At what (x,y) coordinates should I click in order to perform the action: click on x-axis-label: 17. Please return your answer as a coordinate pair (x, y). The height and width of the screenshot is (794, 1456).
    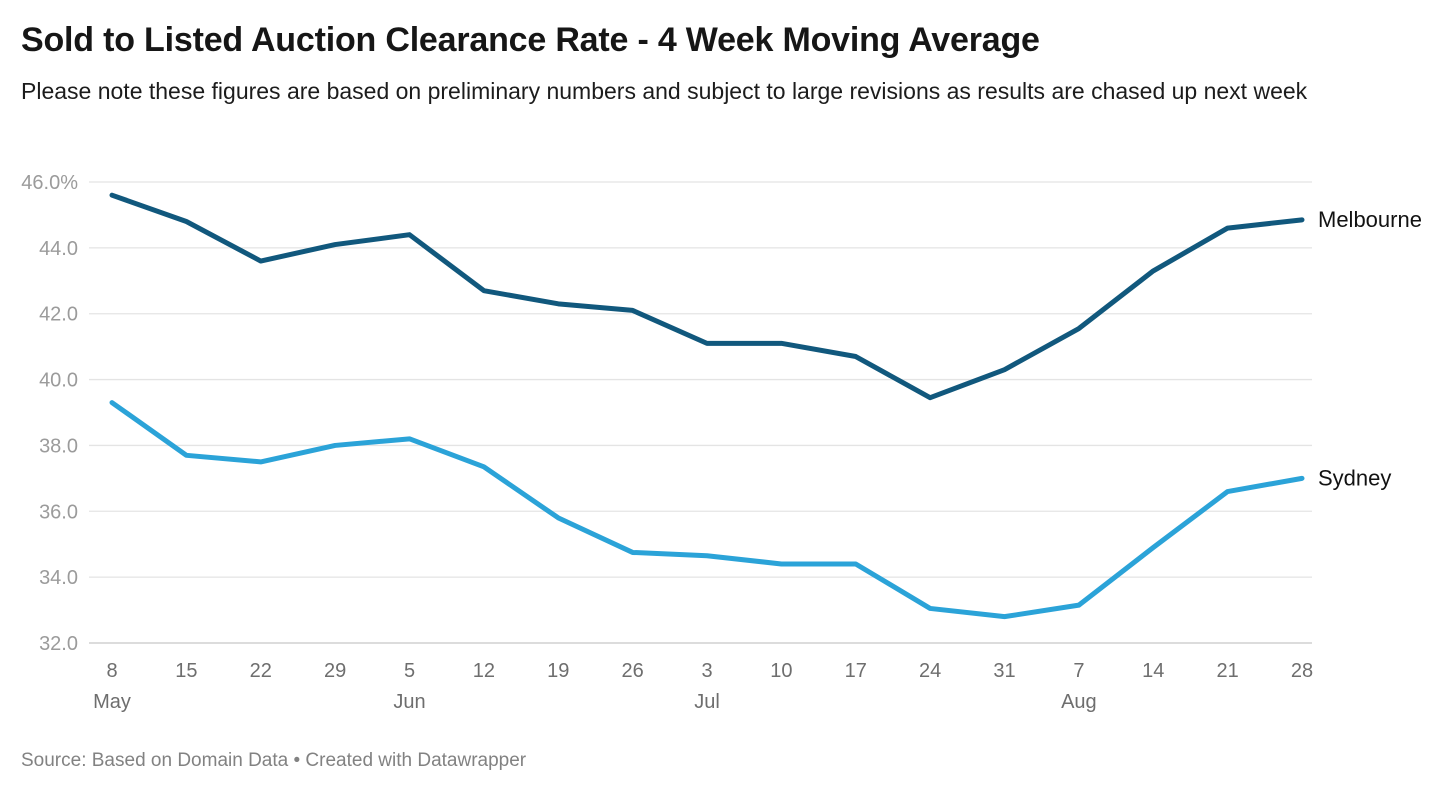
    Looking at the image, I should click on (856, 671).